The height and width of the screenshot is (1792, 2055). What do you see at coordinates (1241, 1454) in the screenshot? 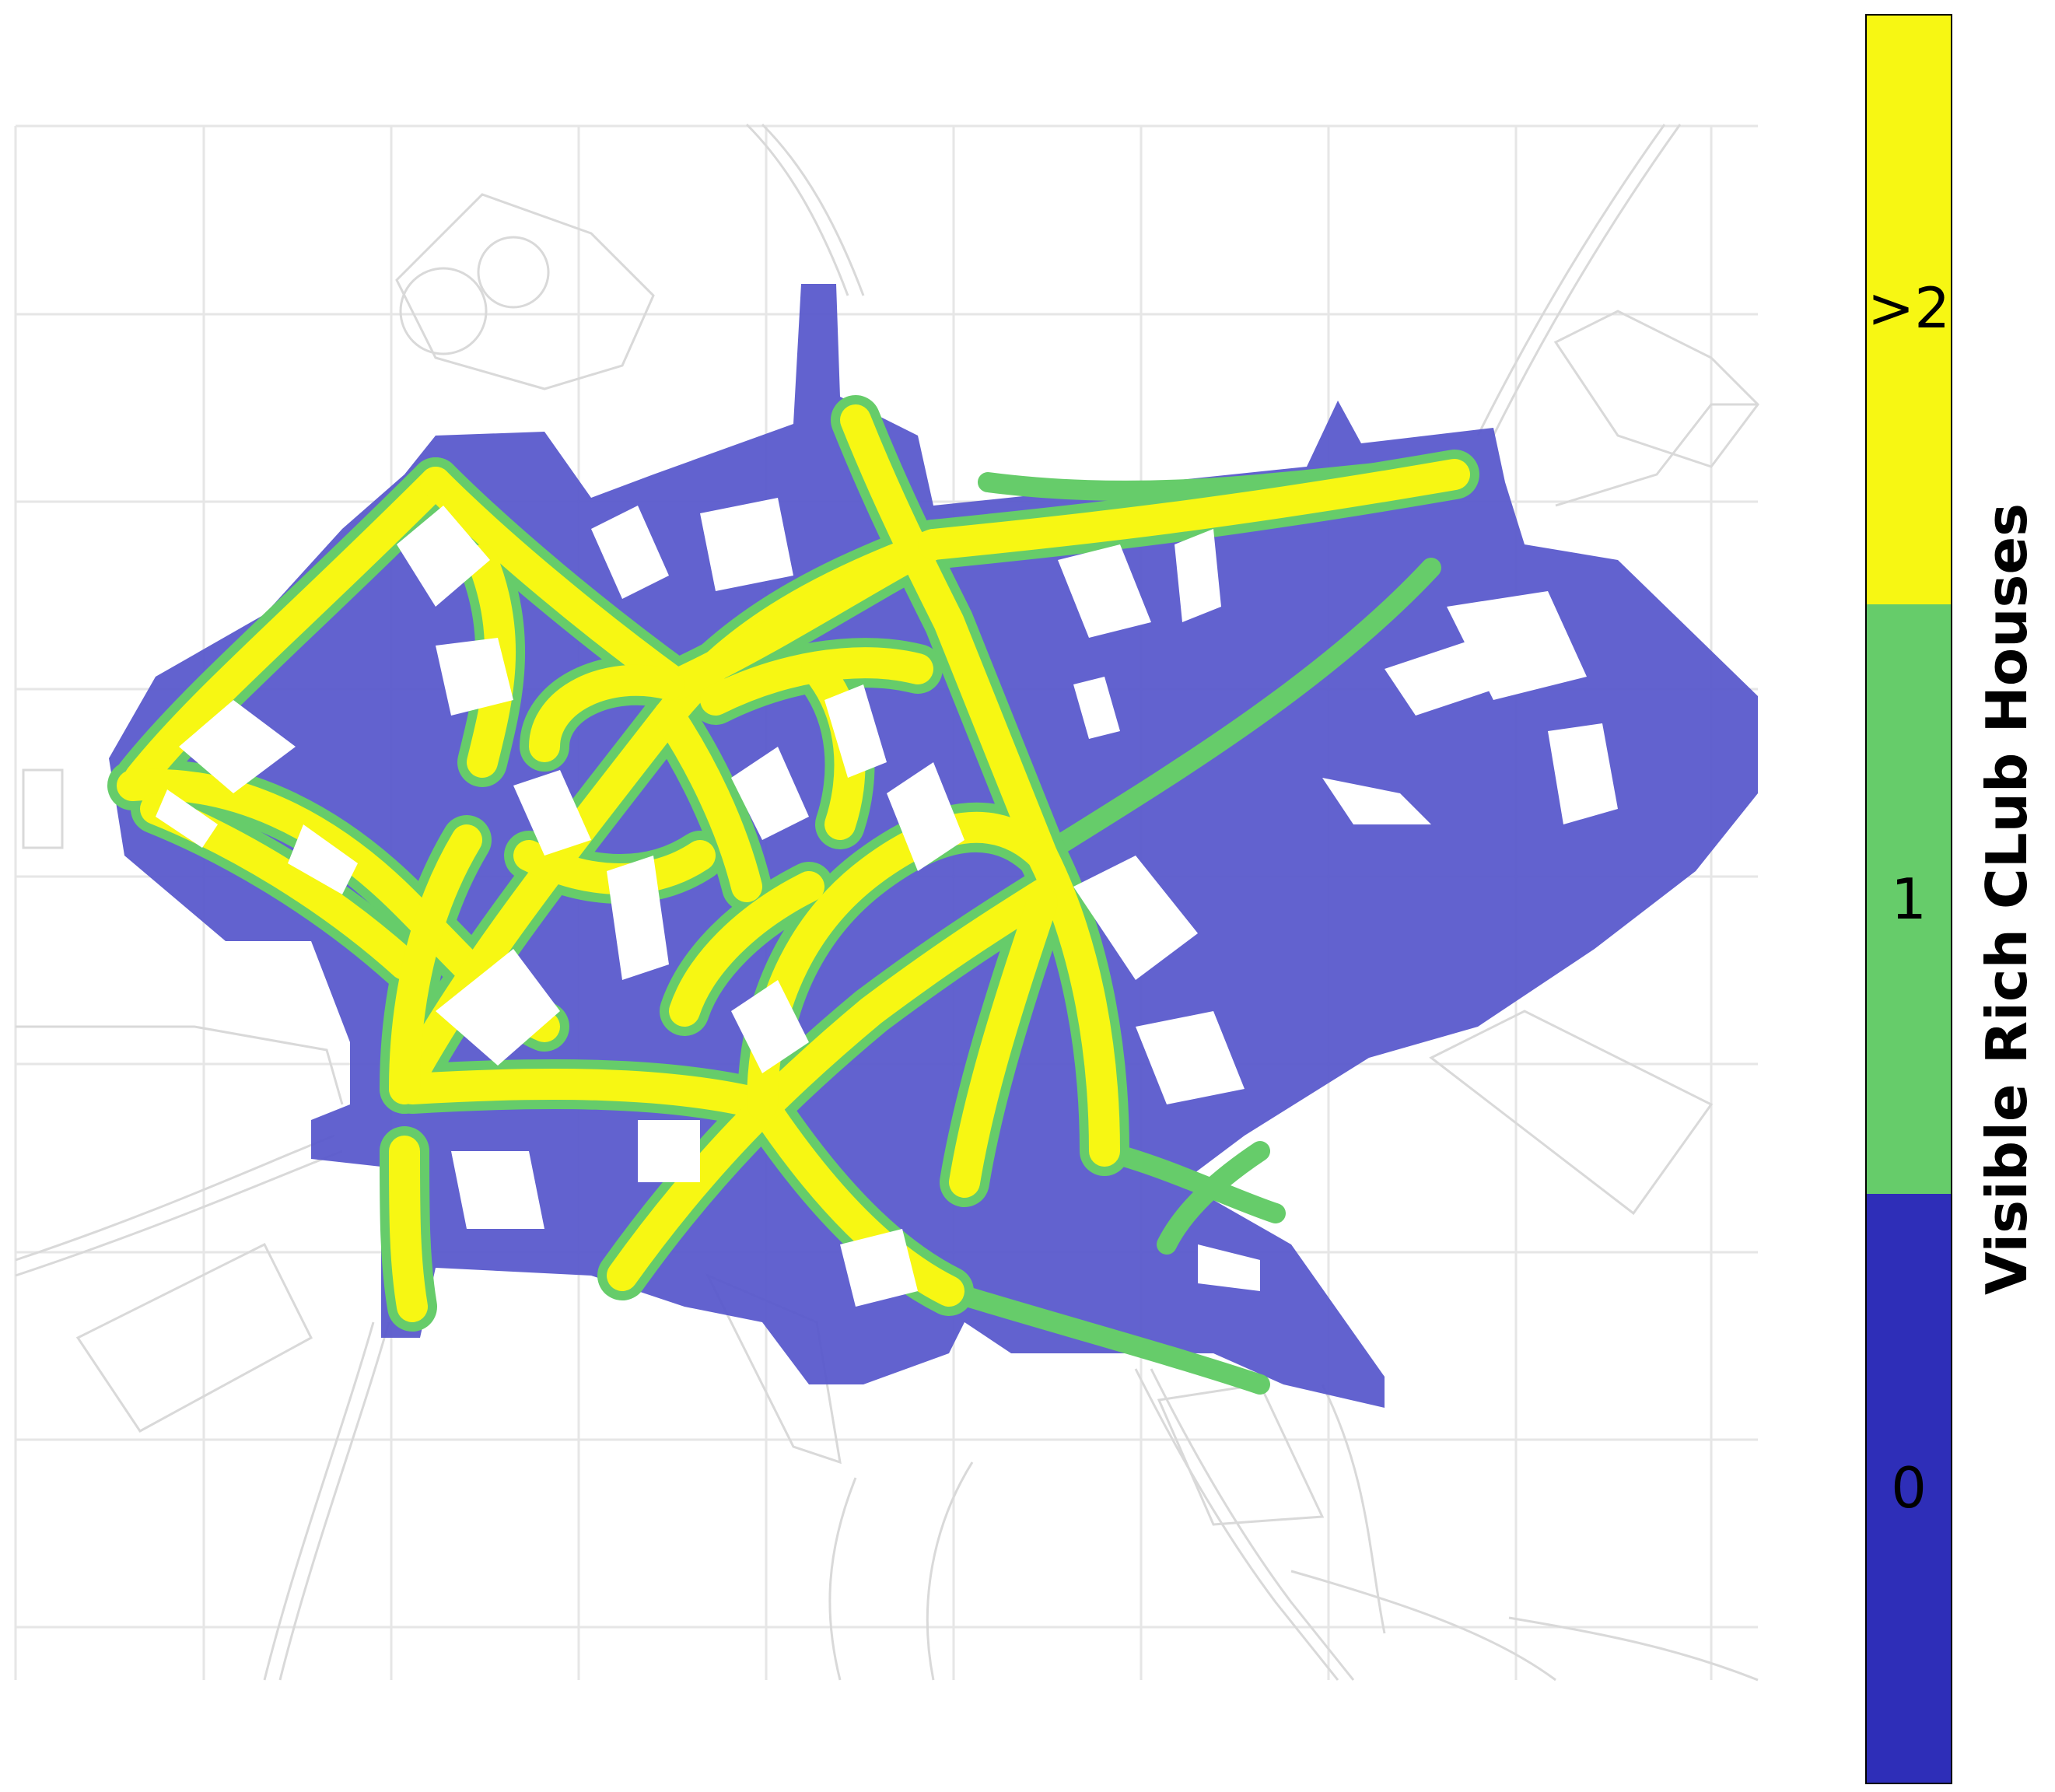
I see `stadium-outline` at bounding box center [1241, 1454].